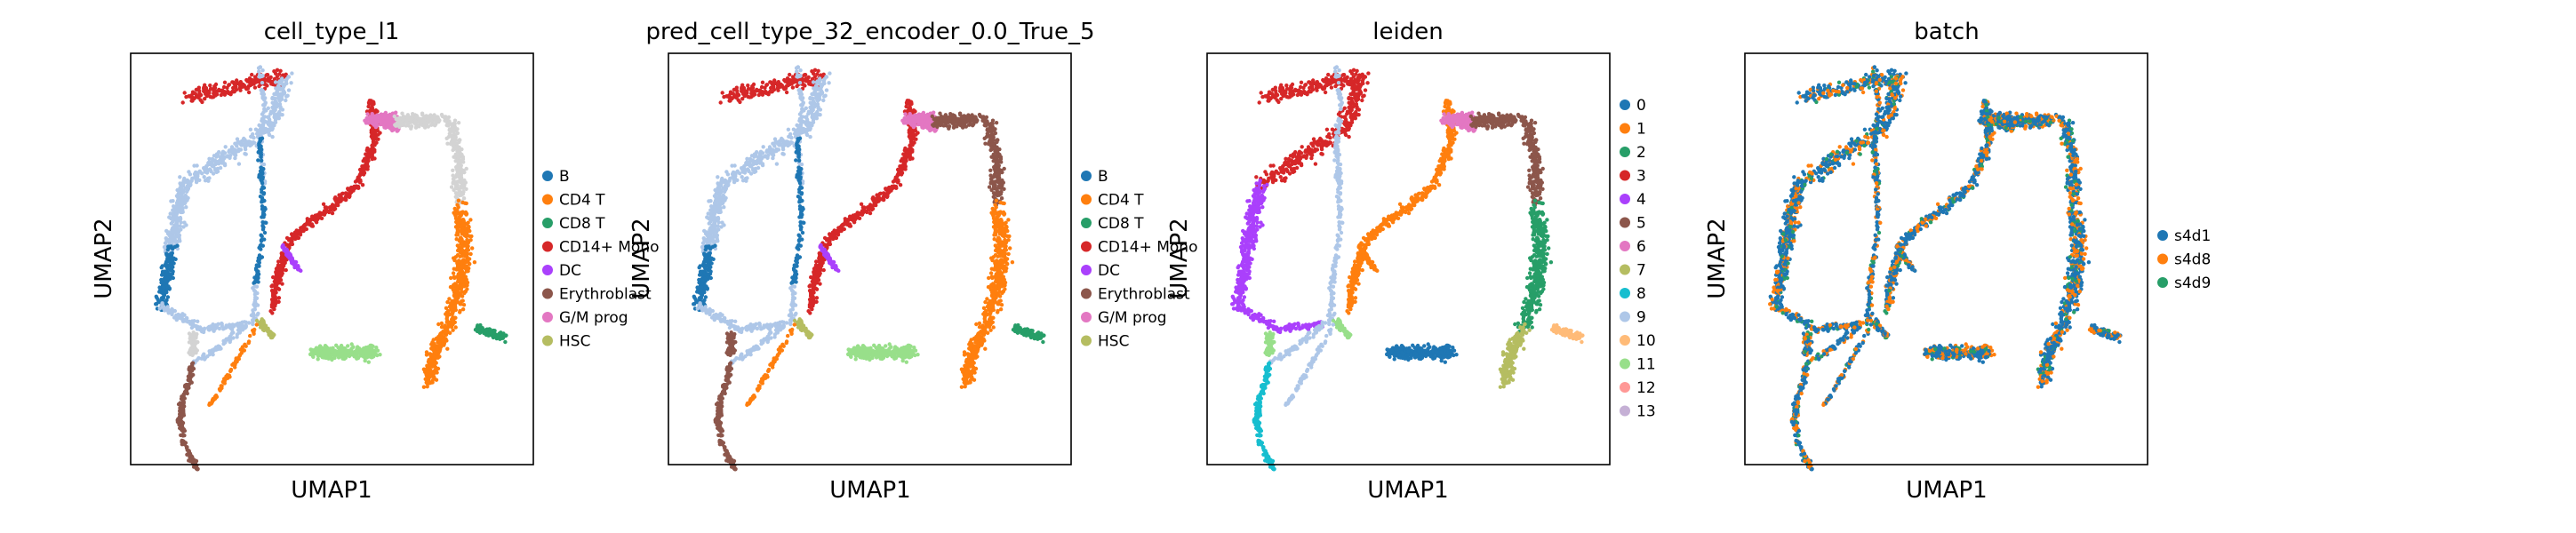 The width and height of the screenshot is (2576, 533). I want to click on legend-label: CD8 T, so click(582, 224).